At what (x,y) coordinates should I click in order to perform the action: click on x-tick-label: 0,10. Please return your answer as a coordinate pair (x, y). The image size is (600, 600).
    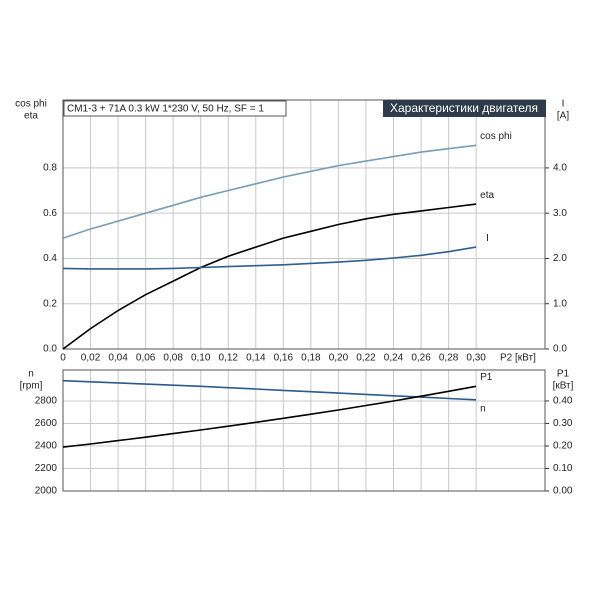
    Looking at the image, I should click on (201, 358).